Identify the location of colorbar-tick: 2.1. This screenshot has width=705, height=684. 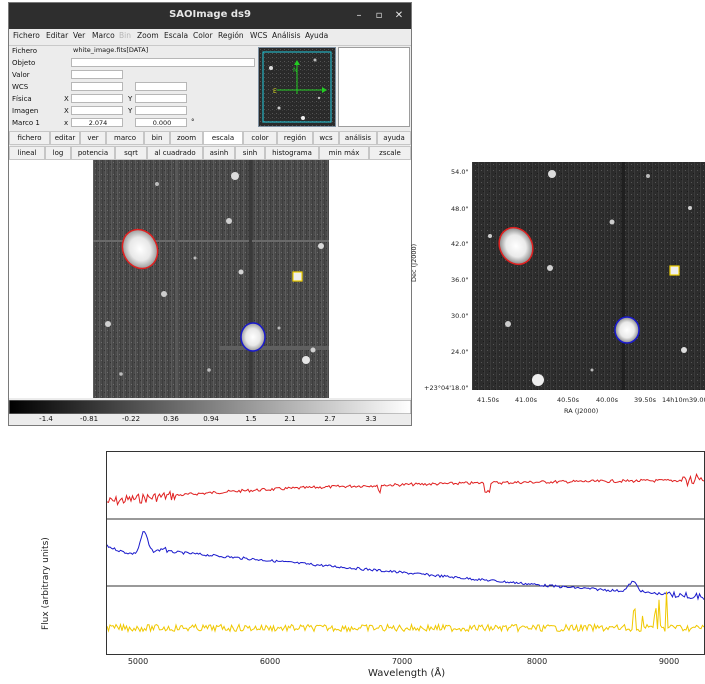
(290, 419).